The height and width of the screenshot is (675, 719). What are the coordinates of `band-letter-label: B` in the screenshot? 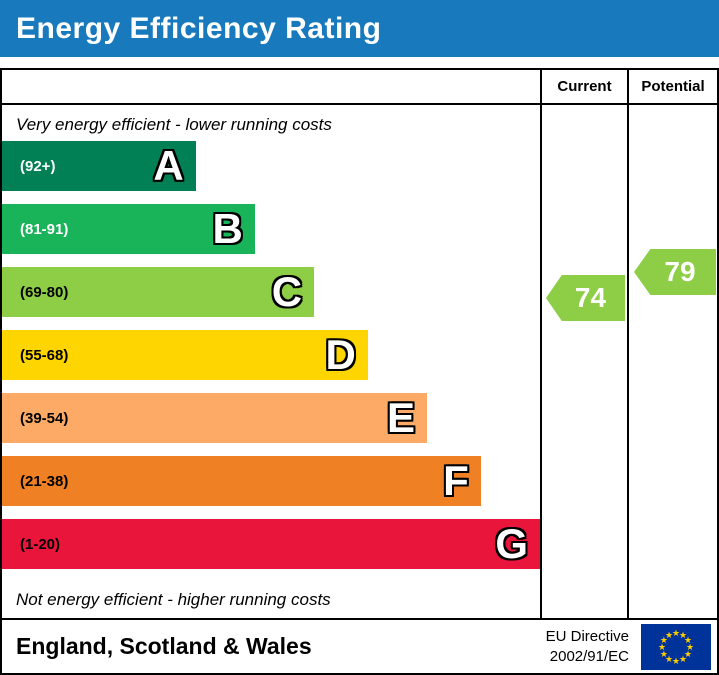 It's located at (227, 228).